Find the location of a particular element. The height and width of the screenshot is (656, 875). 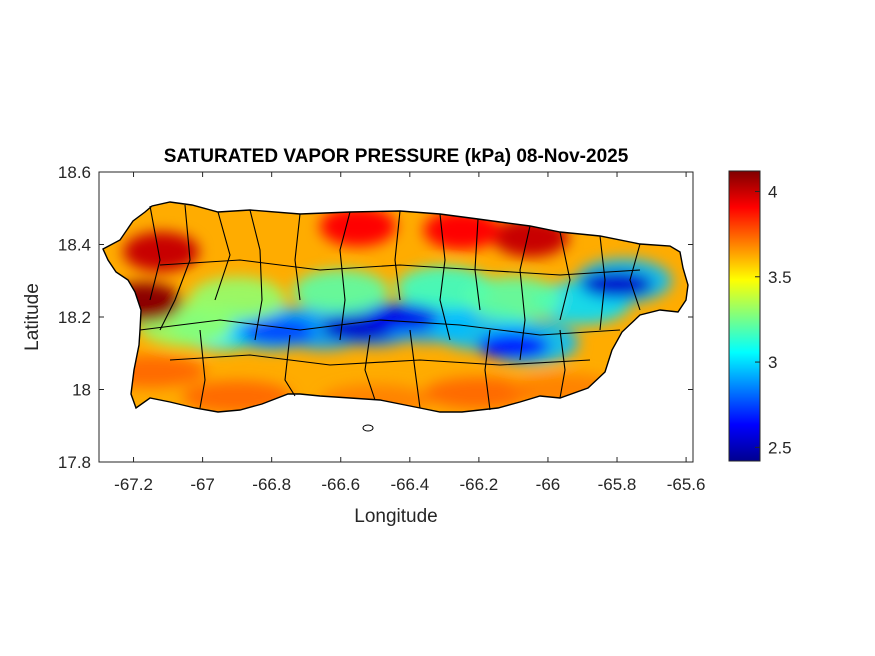

colorbar-tick-label: 3.5 is located at coordinates (780, 277).